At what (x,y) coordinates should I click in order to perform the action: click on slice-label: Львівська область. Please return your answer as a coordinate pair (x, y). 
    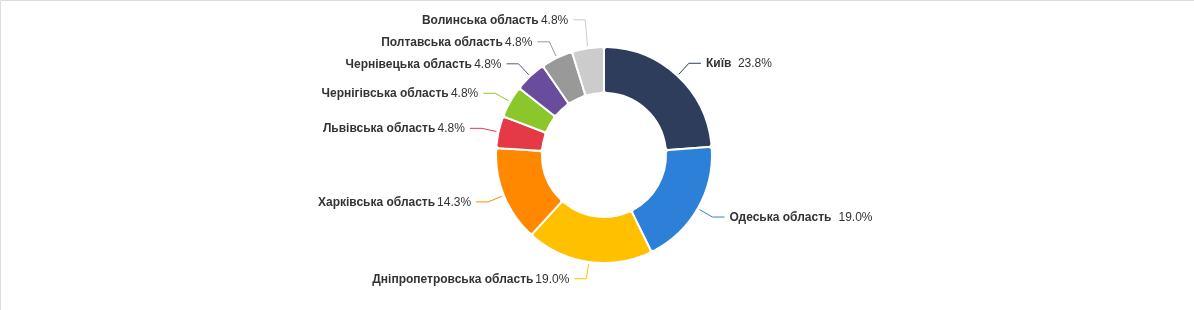
    Looking at the image, I should click on (379, 128).